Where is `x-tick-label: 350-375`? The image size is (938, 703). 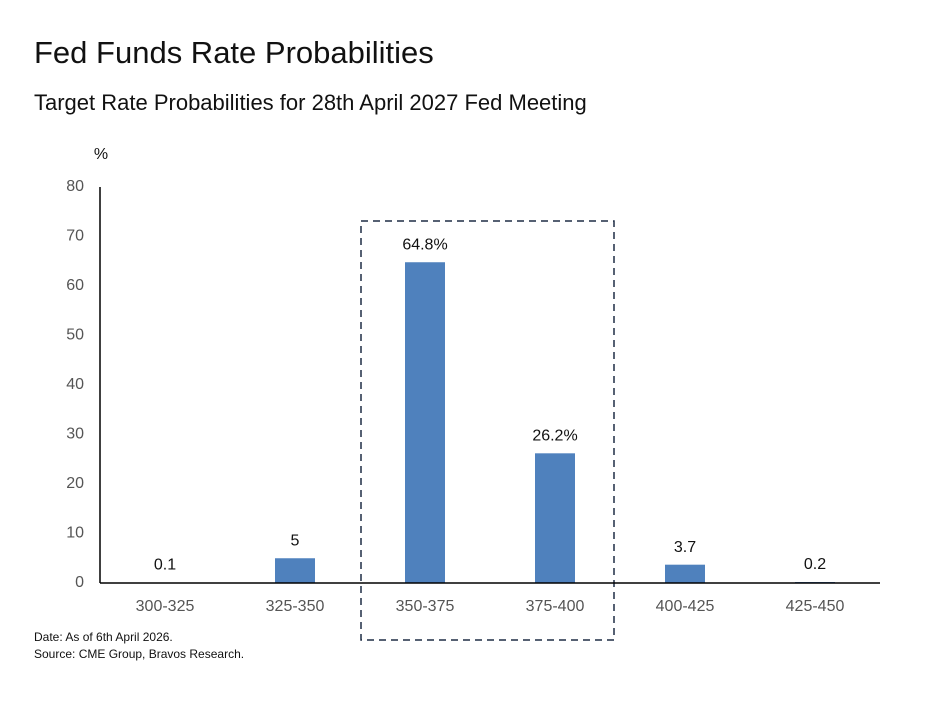
x-tick-label: 350-375 is located at coordinates (425, 606).